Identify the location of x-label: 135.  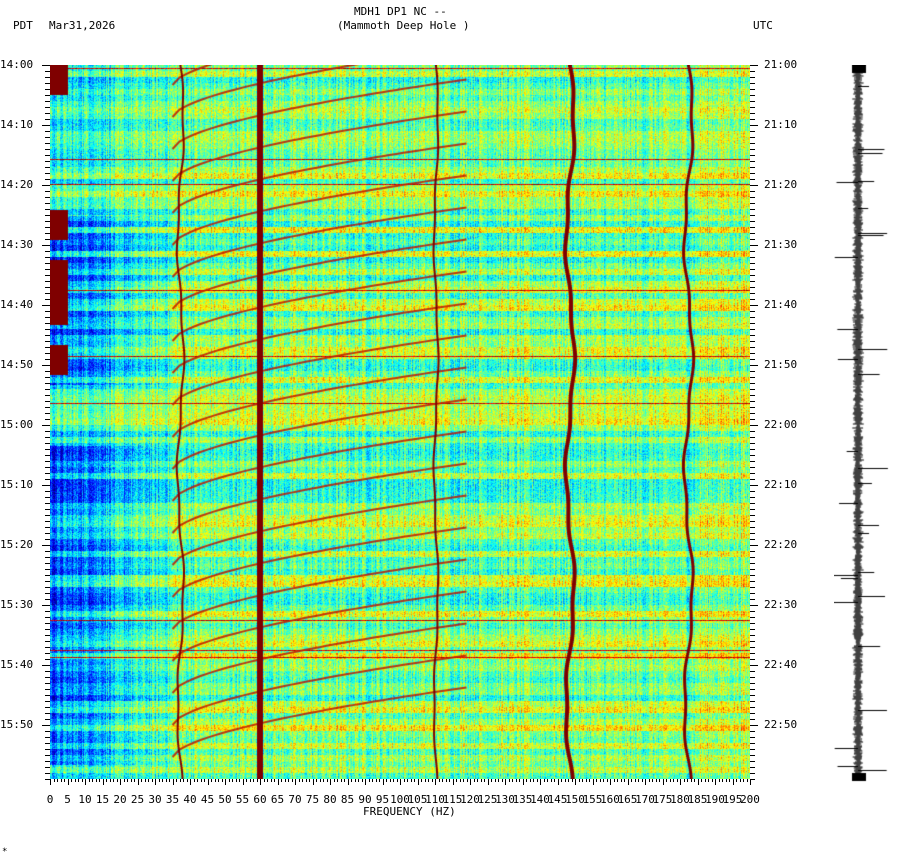
(522, 799).